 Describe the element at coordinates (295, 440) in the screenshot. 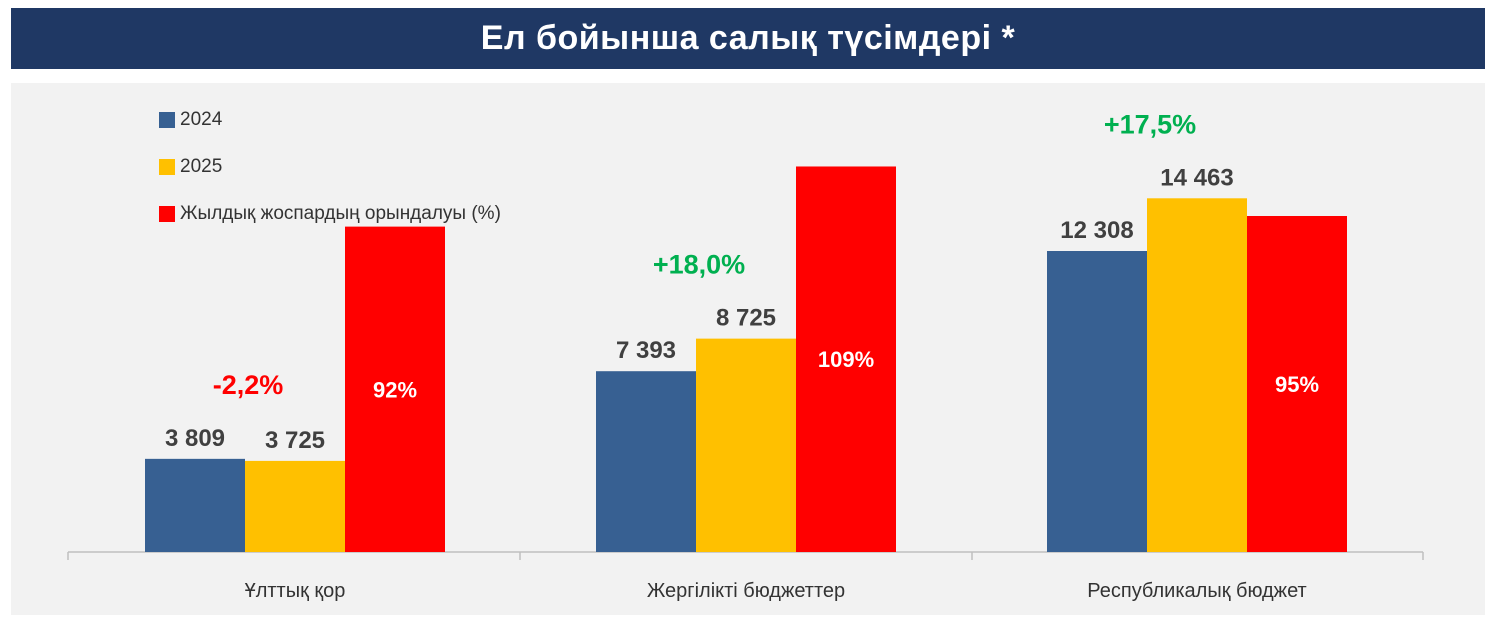

I see `data-label-2025-0: 3 725` at that location.